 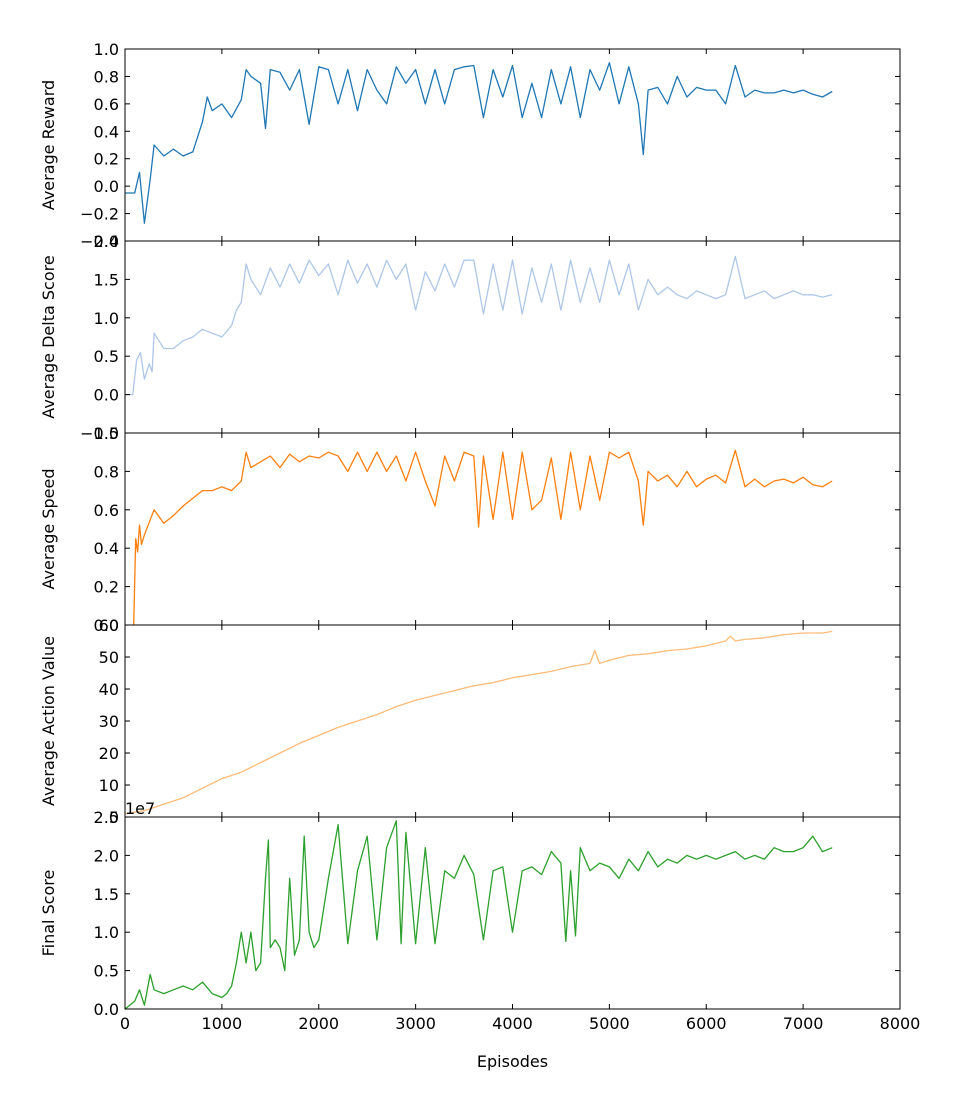 I want to click on y-tick-label-0-3: 0.2, so click(x=106, y=159).